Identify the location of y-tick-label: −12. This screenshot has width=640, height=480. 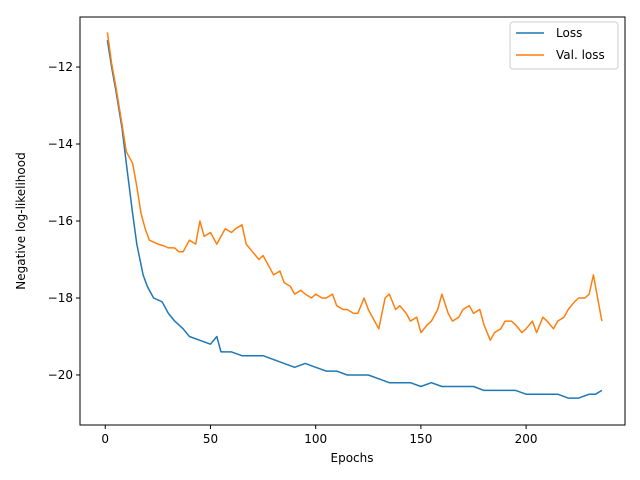
(60, 67).